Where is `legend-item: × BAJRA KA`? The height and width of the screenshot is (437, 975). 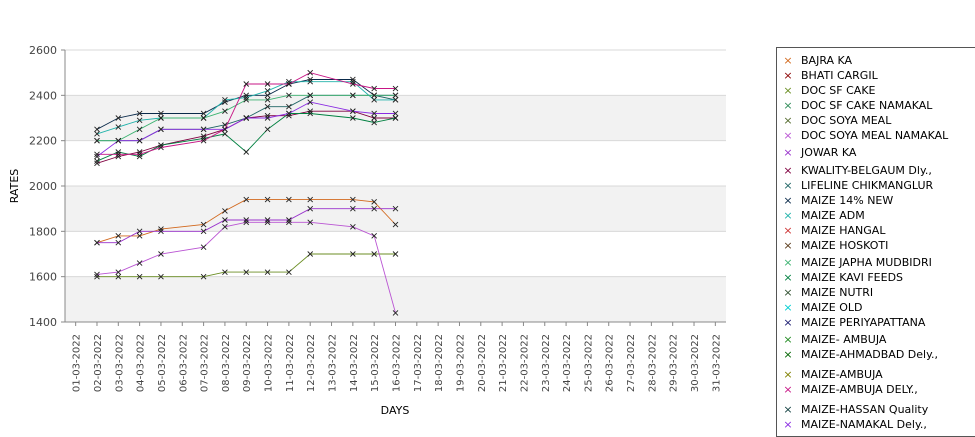
legend-item: × BAJRA KA is located at coordinates (814, 60).